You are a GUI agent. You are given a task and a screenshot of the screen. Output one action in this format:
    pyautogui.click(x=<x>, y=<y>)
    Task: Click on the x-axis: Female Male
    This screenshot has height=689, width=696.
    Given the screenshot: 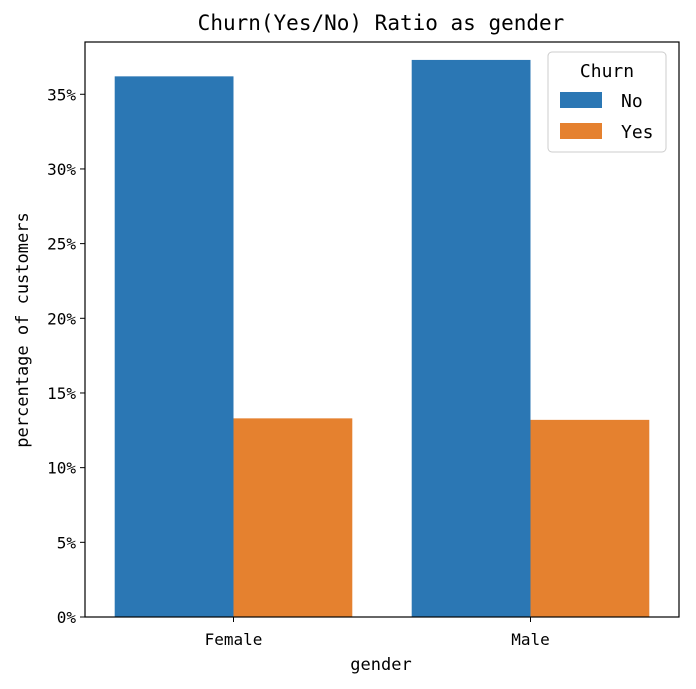 What is the action you would take?
    pyautogui.click(x=377, y=633)
    